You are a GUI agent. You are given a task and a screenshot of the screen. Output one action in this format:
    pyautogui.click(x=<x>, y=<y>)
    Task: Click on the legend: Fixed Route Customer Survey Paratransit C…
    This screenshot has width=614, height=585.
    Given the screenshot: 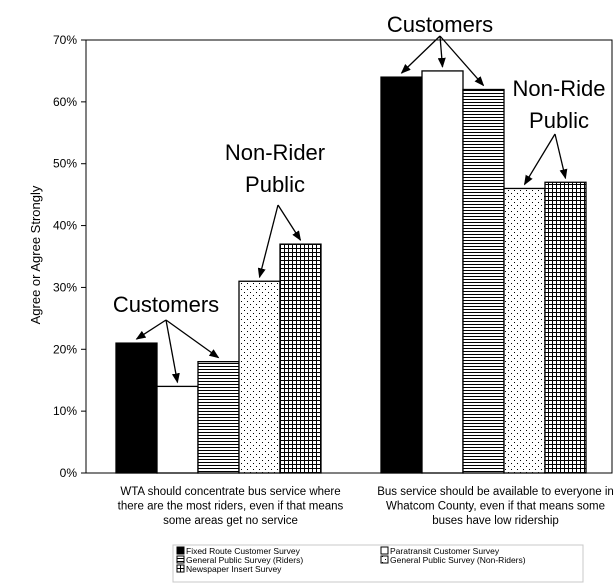 What is the action you would take?
    pyautogui.click(x=378, y=563)
    